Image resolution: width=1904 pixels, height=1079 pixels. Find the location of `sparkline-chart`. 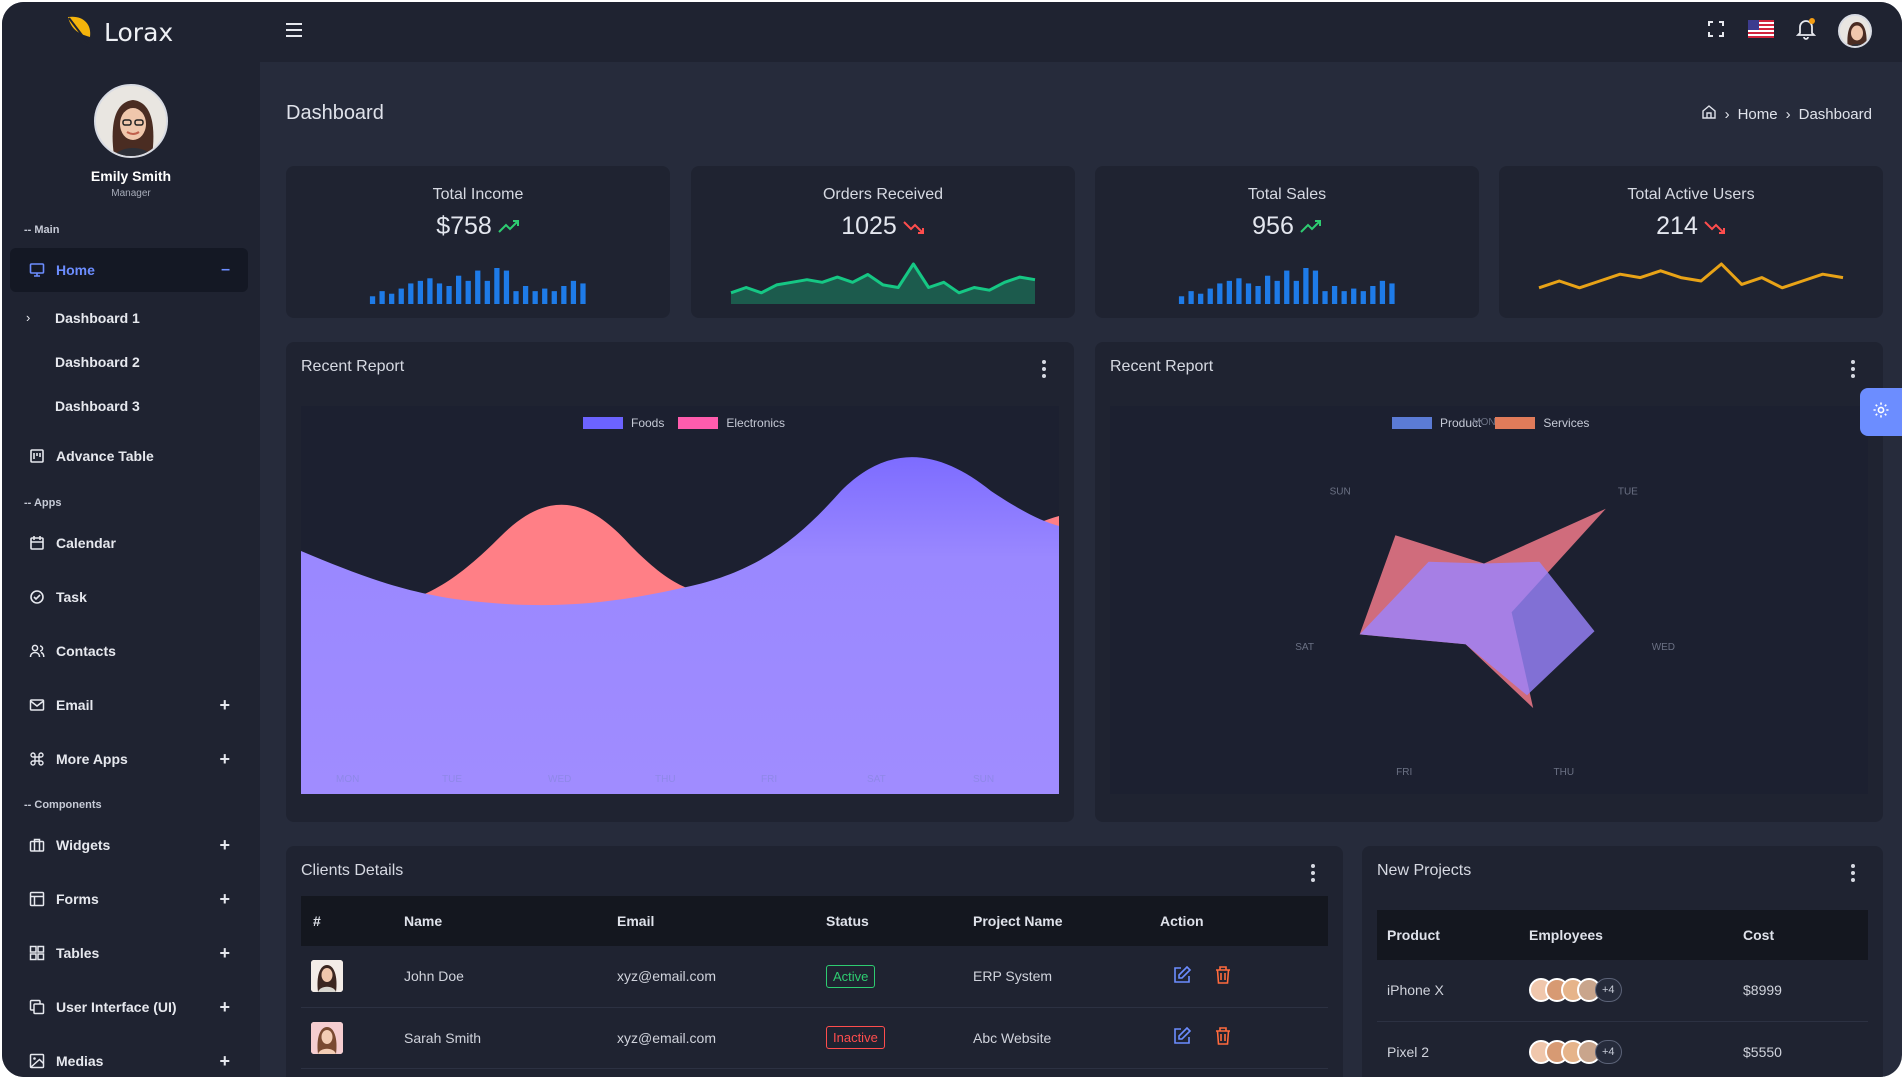

sparkline-chart is located at coordinates (1691, 276).